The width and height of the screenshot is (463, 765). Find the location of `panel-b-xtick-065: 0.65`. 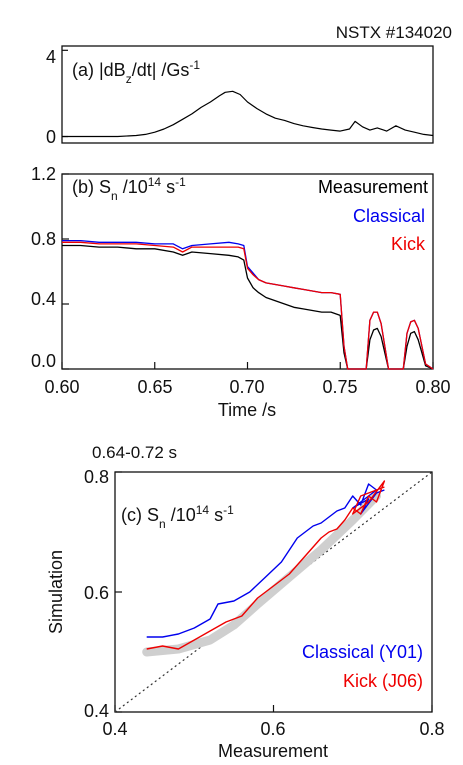

panel-b-xtick-065: 0.65 is located at coordinates (154, 387).